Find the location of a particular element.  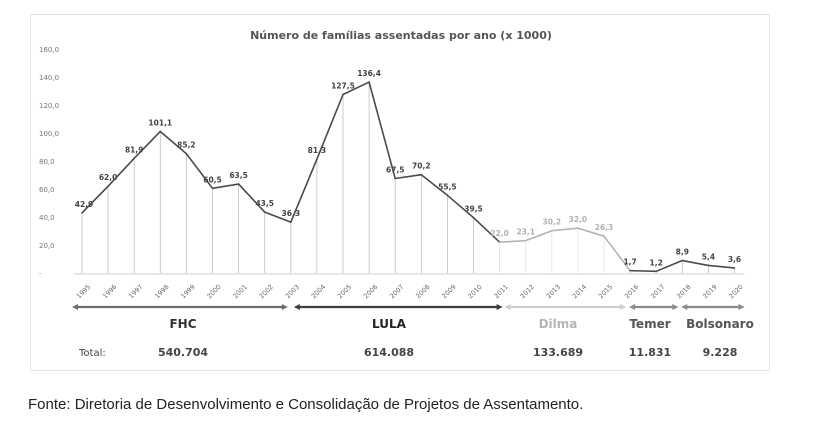

x-tick-label: 2001 is located at coordinates (240, 291).